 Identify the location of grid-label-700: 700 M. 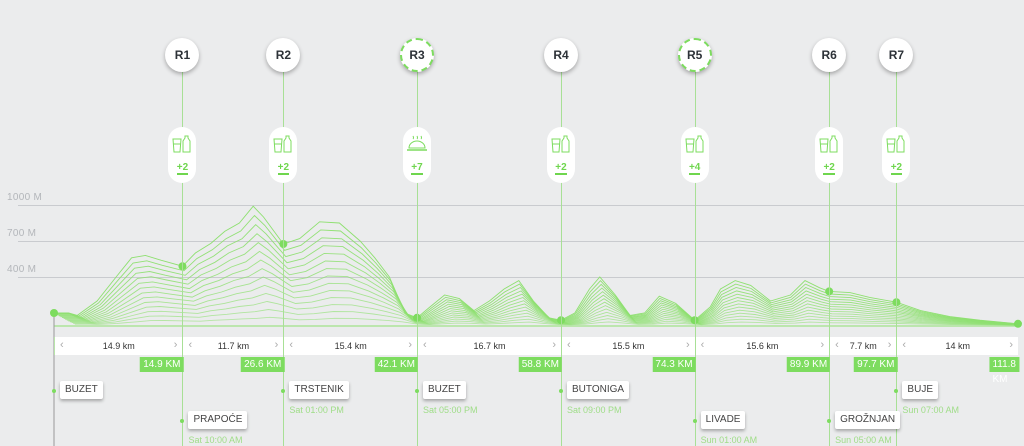
(22, 233).